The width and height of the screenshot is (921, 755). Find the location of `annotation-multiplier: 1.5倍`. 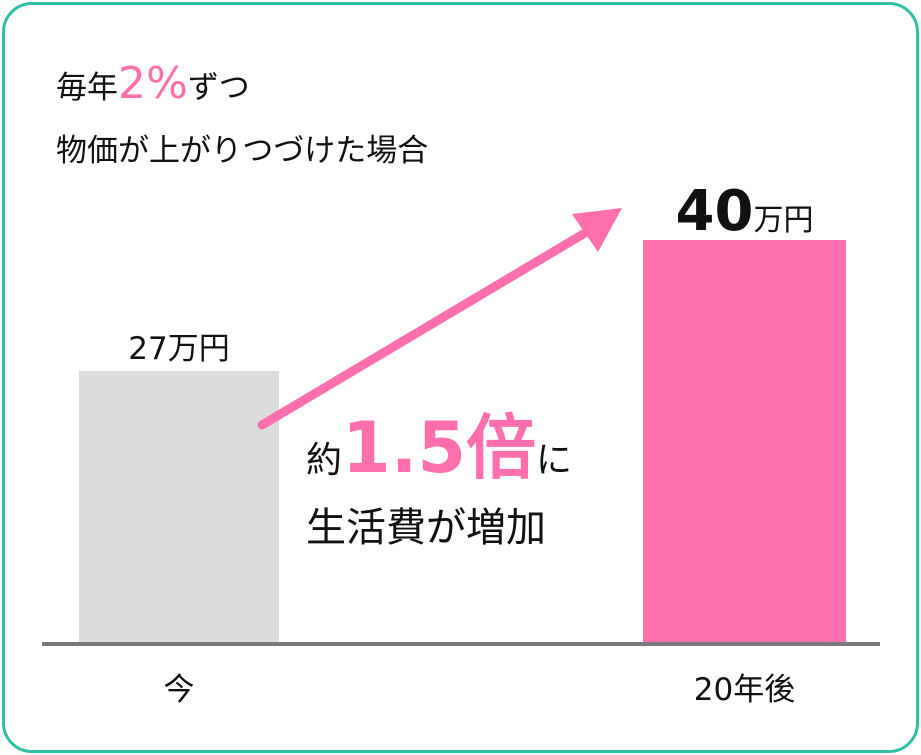

annotation-multiplier: 1.5倍 is located at coordinates (439, 448).